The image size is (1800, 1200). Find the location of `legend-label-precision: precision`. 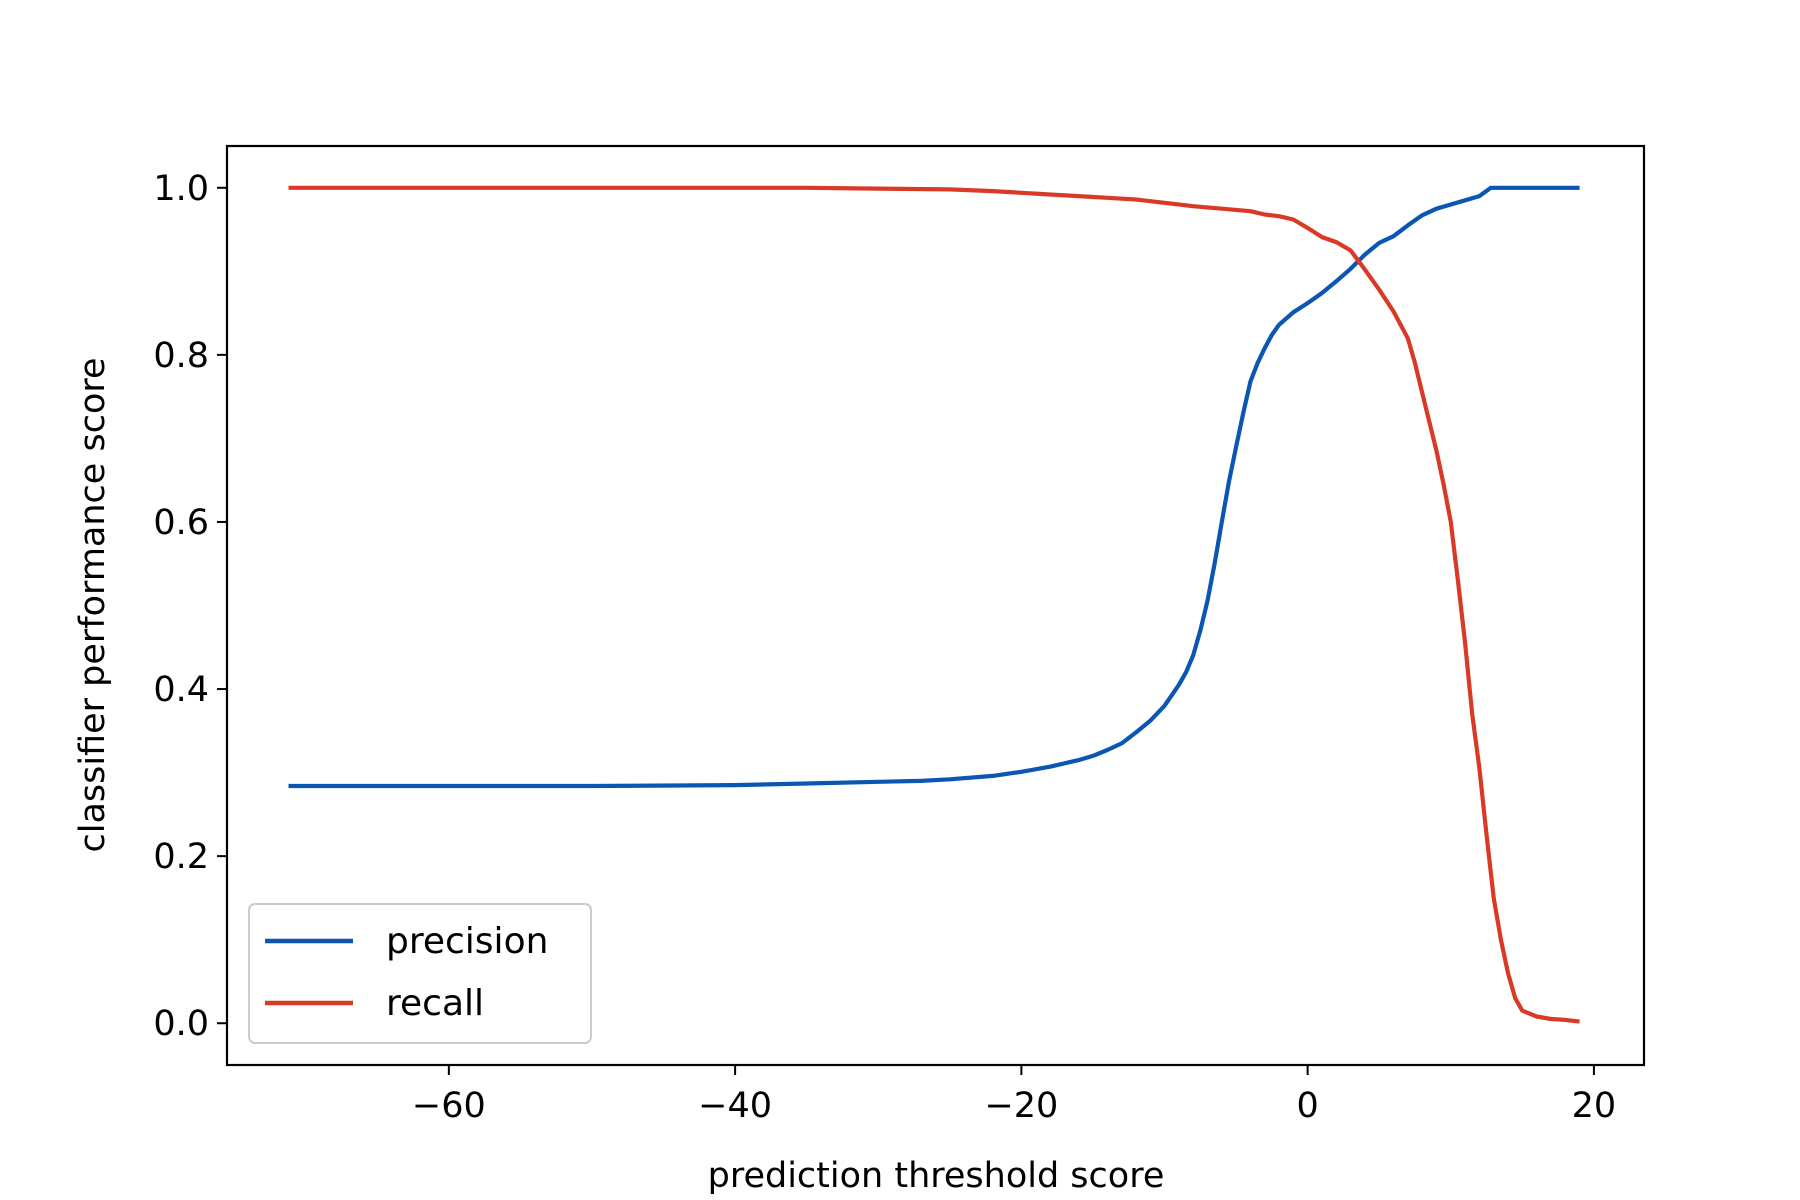

legend-label-precision: precision is located at coordinates (467, 941).